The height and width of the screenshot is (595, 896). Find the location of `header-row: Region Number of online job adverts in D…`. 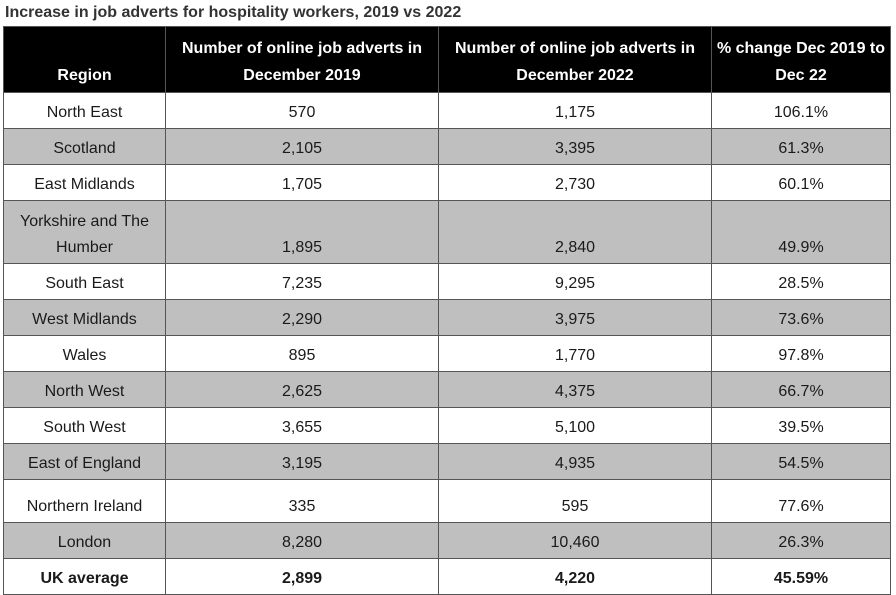

header-row: Region Number of online job adverts in D… is located at coordinates (447, 59).